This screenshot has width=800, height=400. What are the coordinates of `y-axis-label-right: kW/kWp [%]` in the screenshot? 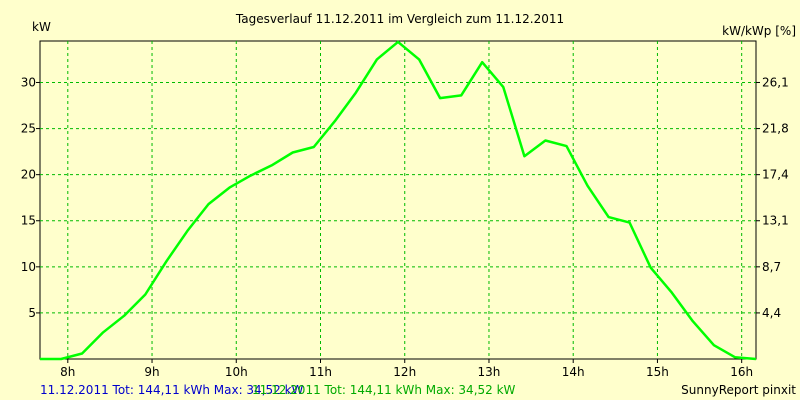 It's located at (759, 31).